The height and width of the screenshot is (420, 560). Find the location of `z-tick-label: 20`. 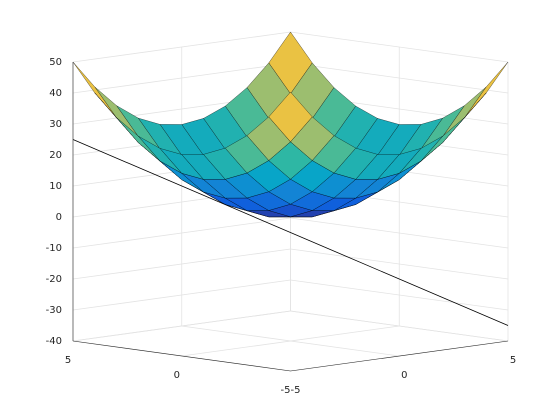

z-tick-label: 20 is located at coordinates (55, 155).